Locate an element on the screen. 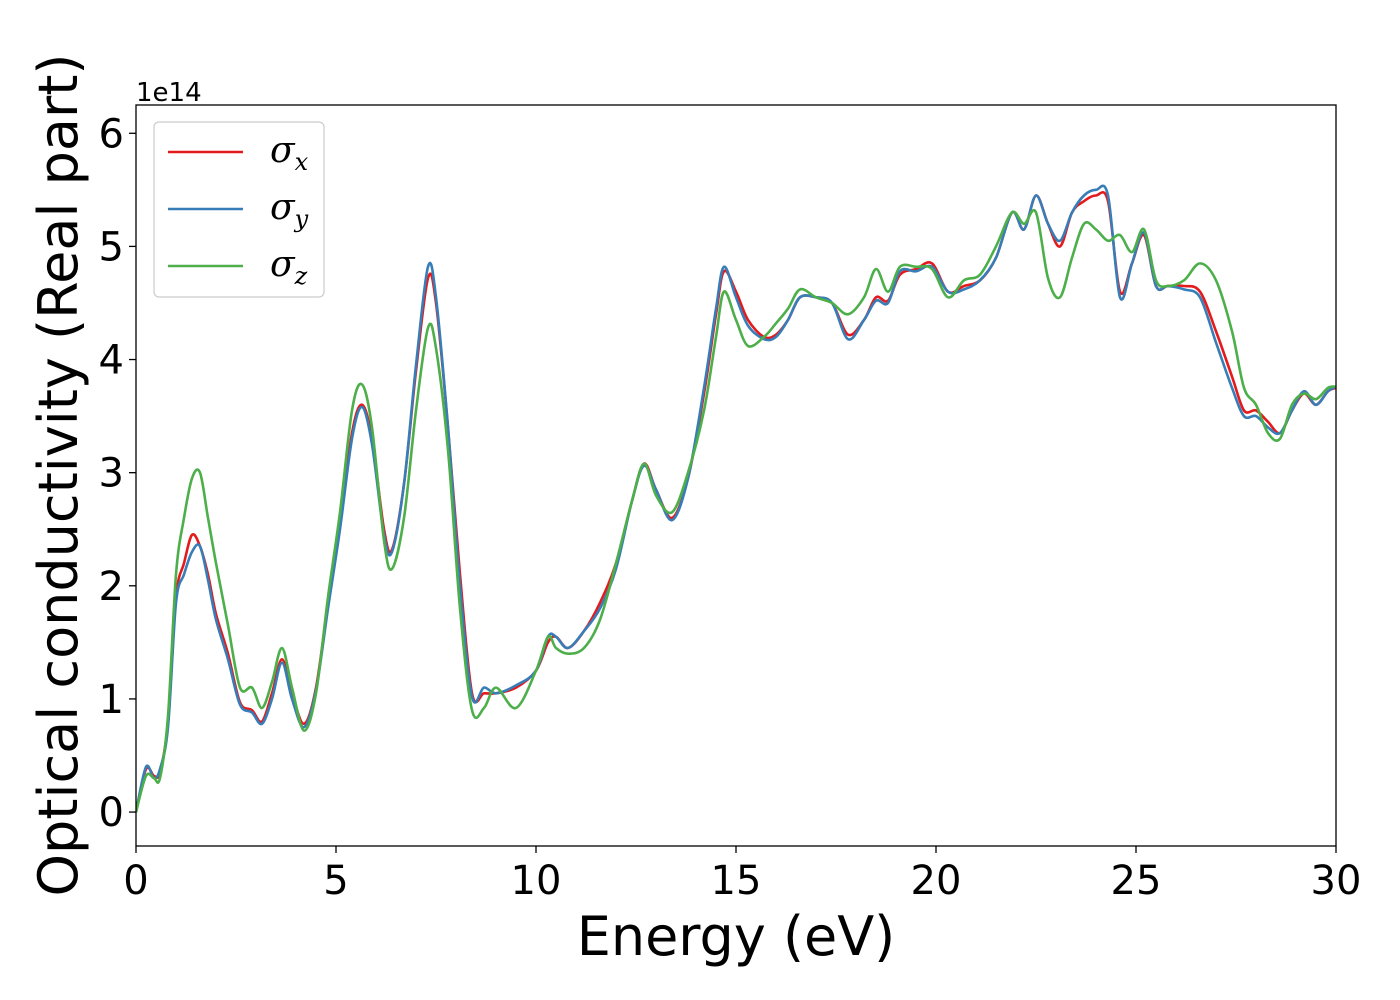  y-axis-label: Optical conductivity (Real part) is located at coordinates (58, 475).